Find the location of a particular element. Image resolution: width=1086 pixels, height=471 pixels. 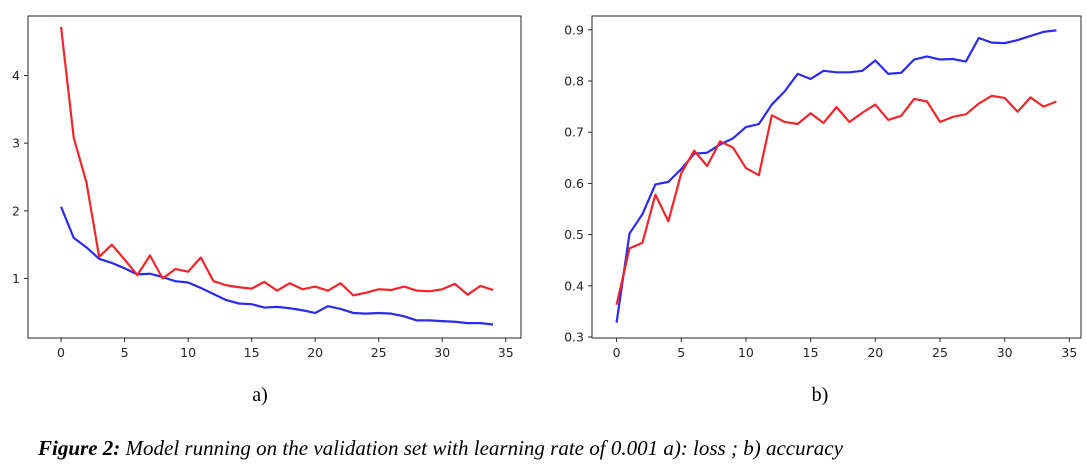

loss-series-blue-line is located at coordinates (277, 266).